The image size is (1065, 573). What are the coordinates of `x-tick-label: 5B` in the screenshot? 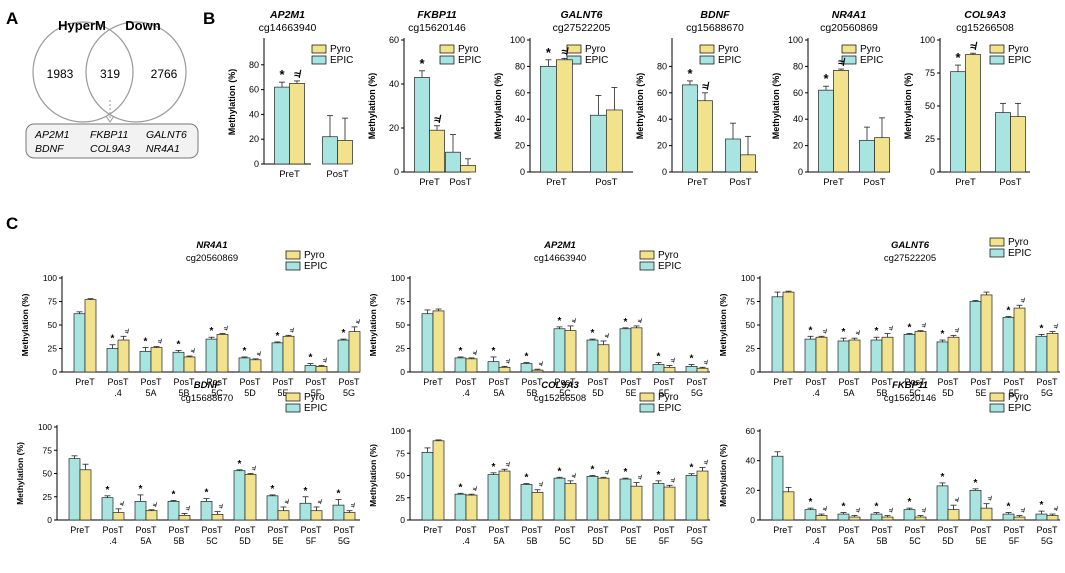 It's located at (881, 393).